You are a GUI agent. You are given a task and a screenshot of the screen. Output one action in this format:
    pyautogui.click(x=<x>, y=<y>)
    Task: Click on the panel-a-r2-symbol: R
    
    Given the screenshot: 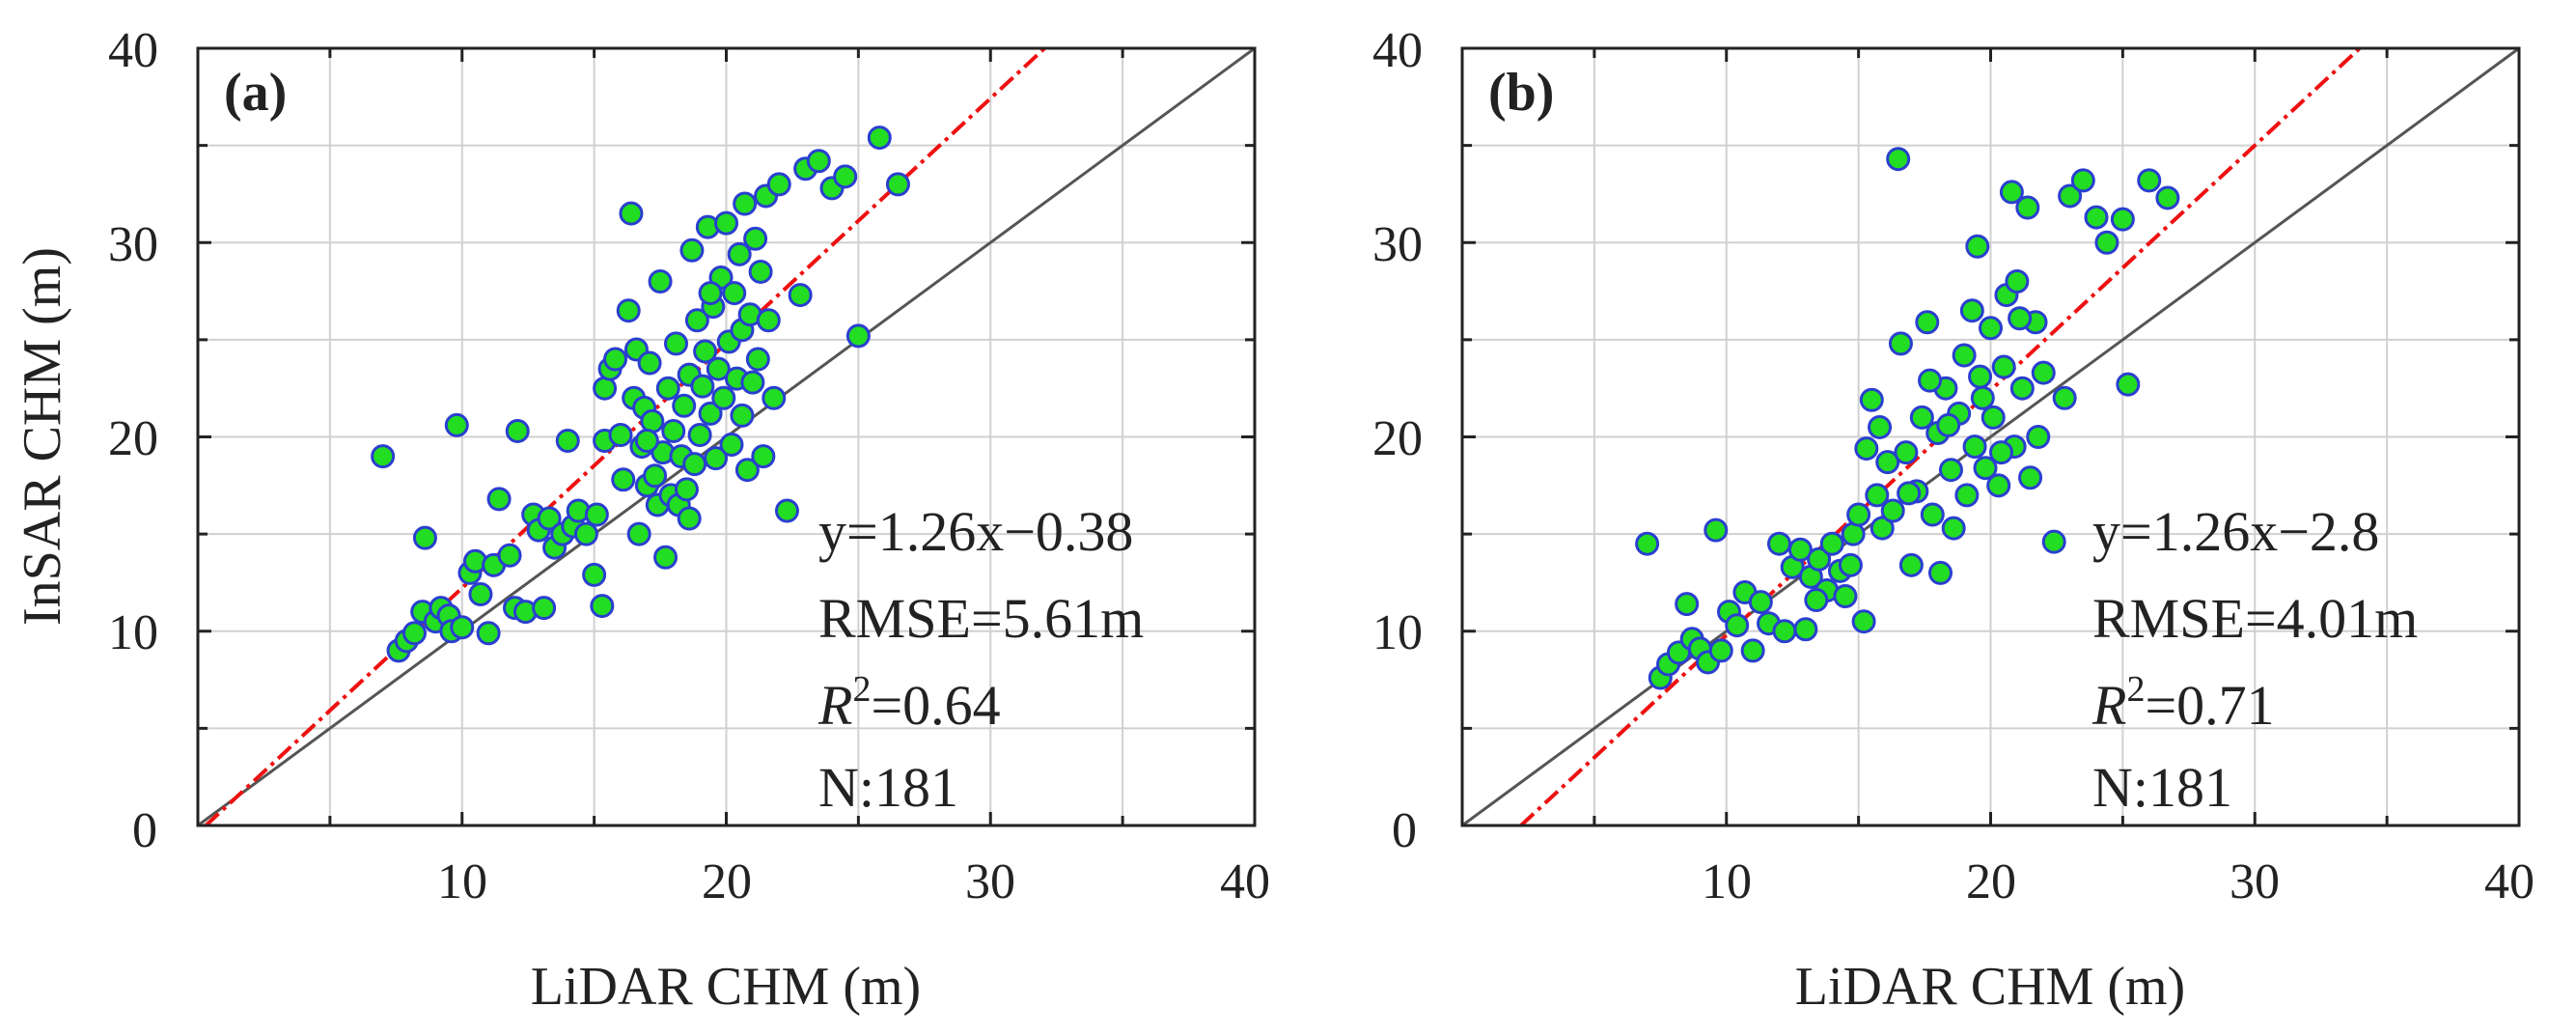 What is the action you would take?
    pyautogui.click(x=834, y=705)
    